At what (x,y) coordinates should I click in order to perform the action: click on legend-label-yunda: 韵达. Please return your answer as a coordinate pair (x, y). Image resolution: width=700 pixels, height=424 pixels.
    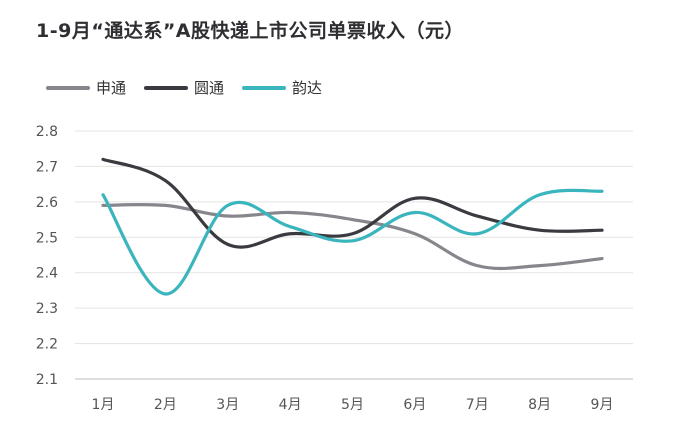
    Looking at the image, I should click on (307, 88).